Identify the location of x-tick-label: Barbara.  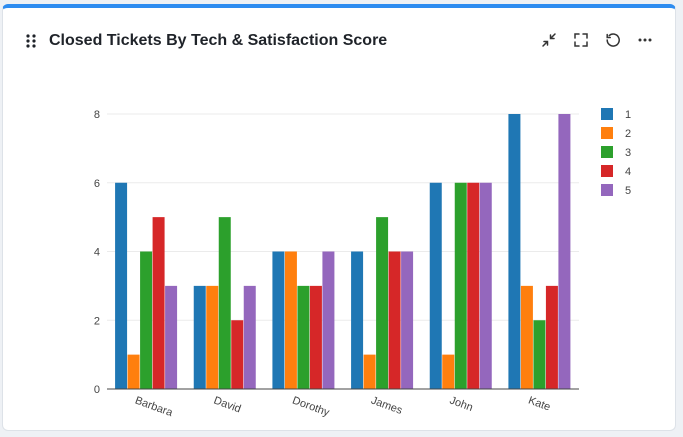
(154, 407).